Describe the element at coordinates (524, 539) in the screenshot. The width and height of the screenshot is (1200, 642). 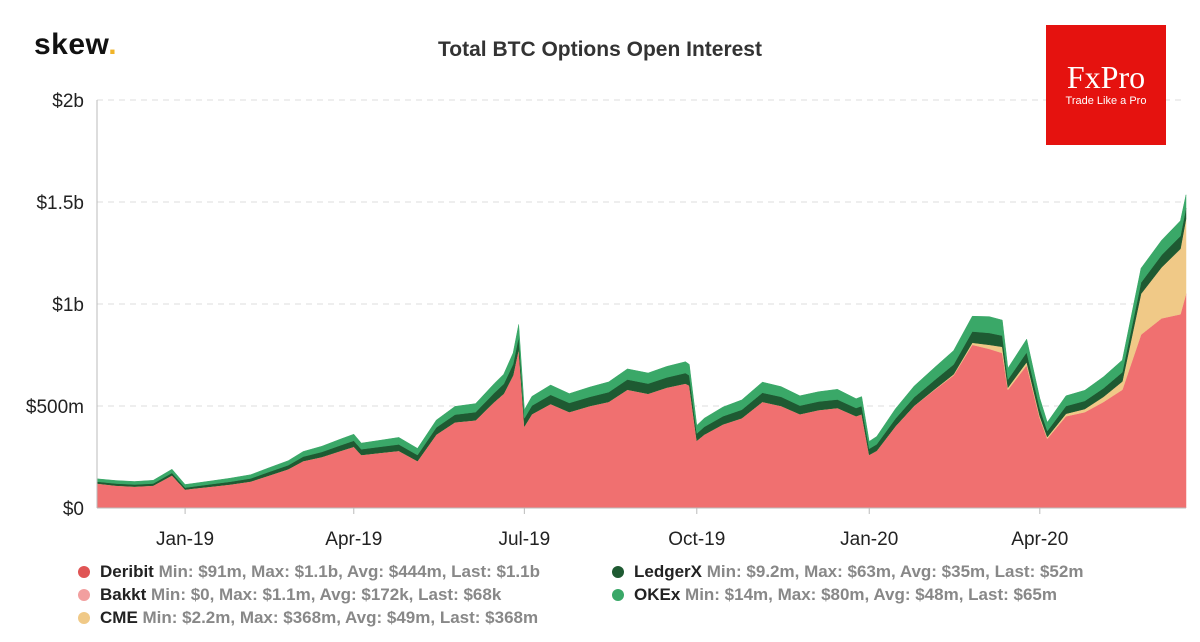
I see `x-tick-label-2: Jul-19` at that location.